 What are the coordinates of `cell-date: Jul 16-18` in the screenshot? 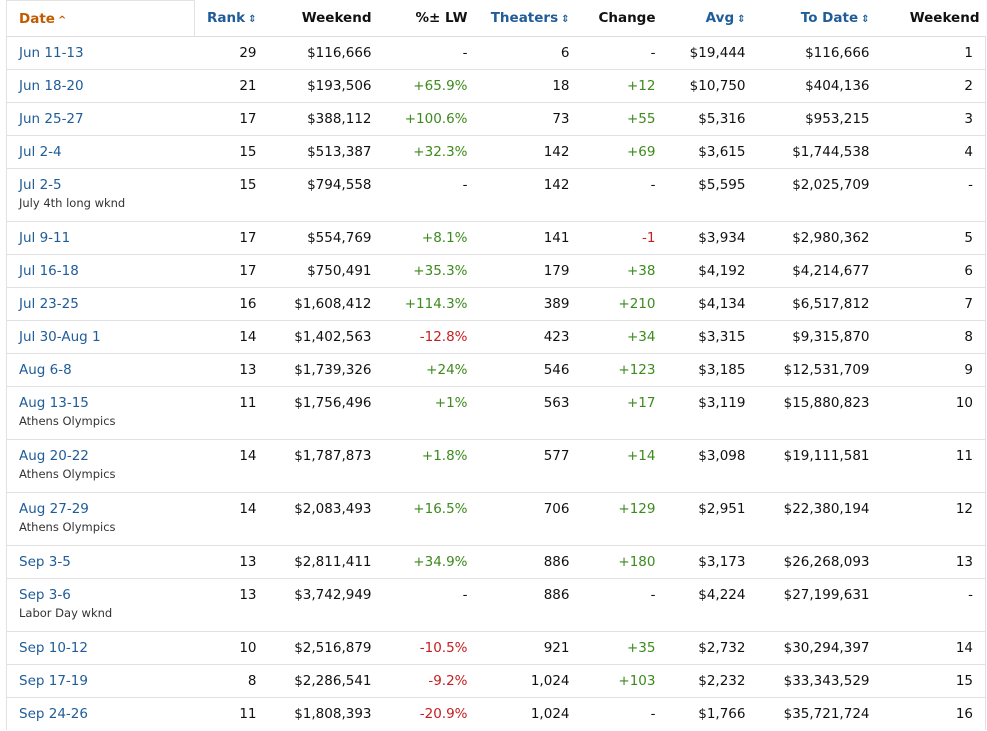 It's located at (100, 271).